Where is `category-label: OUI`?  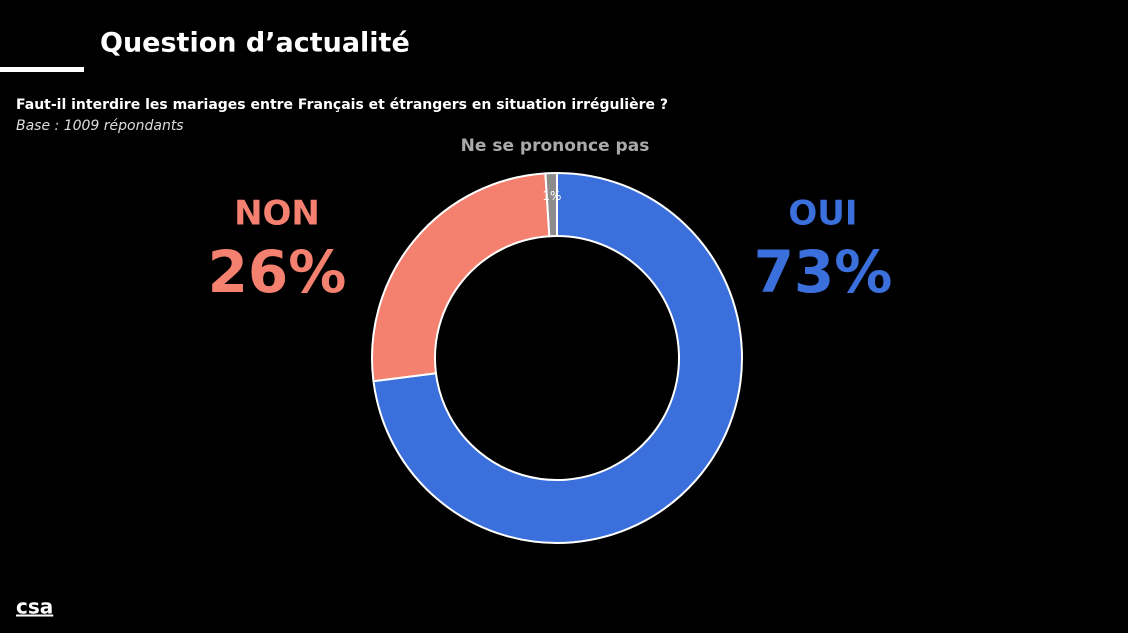 category-label: OUI is located at coordinates (822, 214).